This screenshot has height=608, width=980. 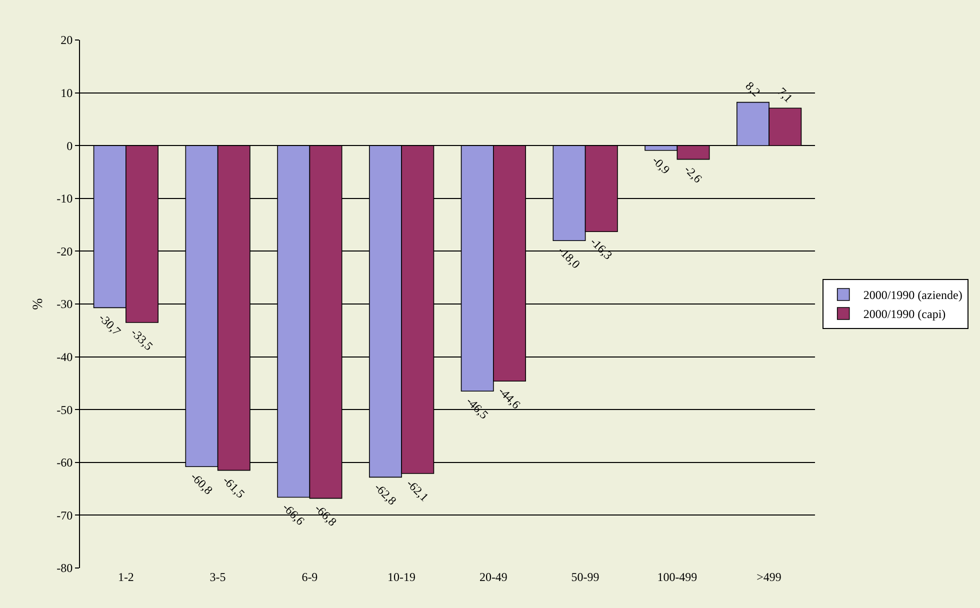 What do you see at coordinates (294, 514) in the screenshot?
I see `data-label: -66,6` at bounding box center [294, 514].